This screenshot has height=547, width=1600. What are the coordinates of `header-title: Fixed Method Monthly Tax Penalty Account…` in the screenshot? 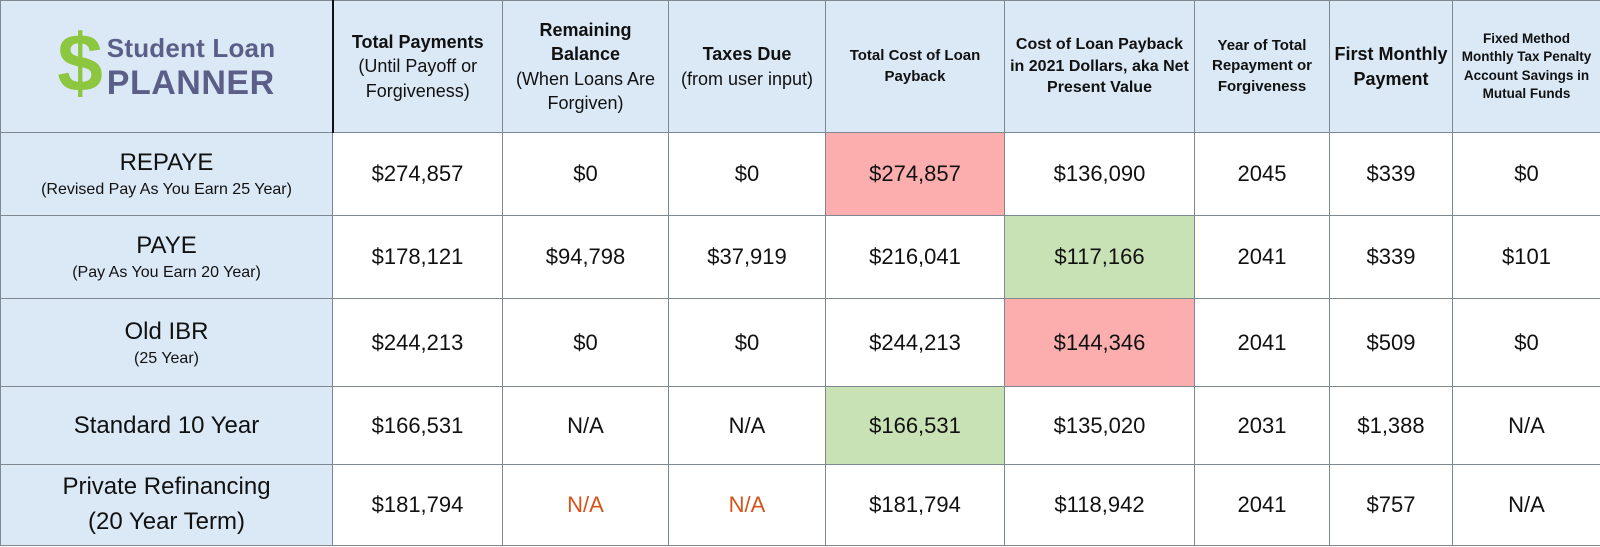 It's located at (1526, 66).